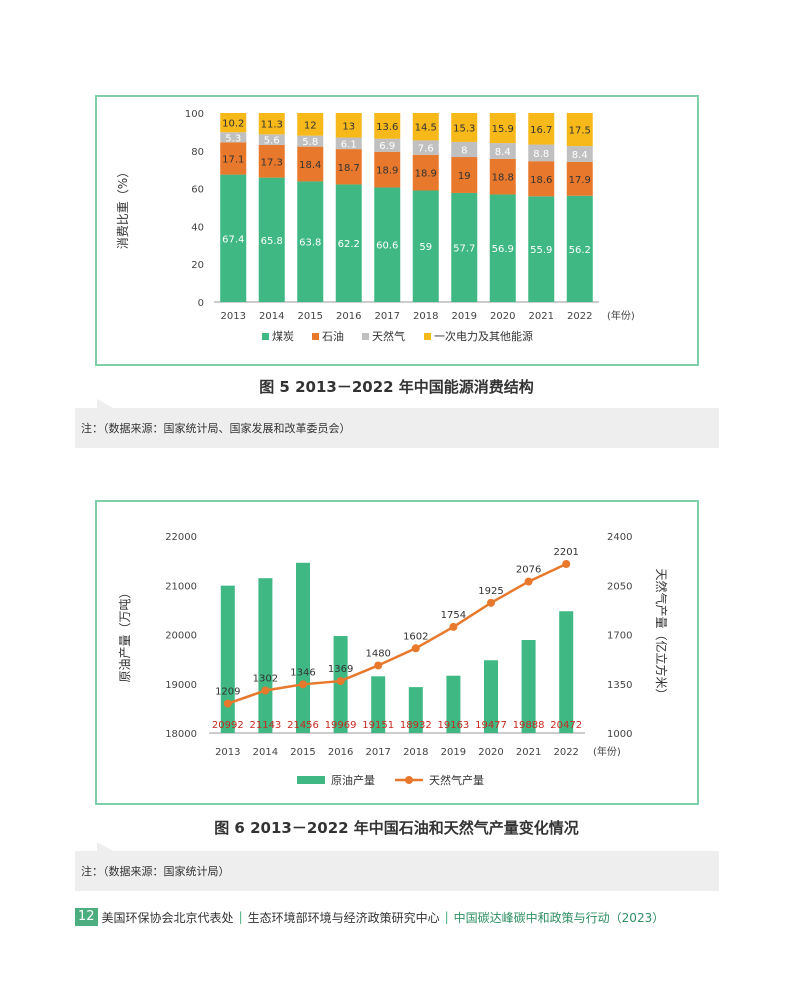 The image size is (793, 982). Describe the element at coordinates (197, 265) in the screenshot. I see `y-tick-label: 20` at that location.